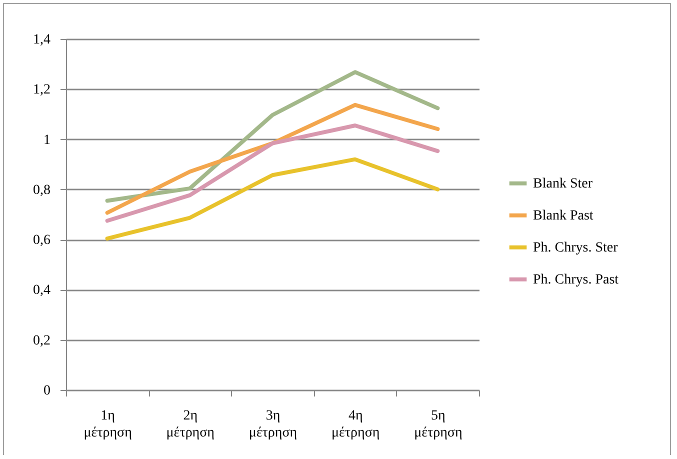 The height and width of the screenshot is (459, 677). What do you see at coordinates (41, 290) in the screenshot?
I see `y-tick-label: 0,4` at bounding box center [41, 290].